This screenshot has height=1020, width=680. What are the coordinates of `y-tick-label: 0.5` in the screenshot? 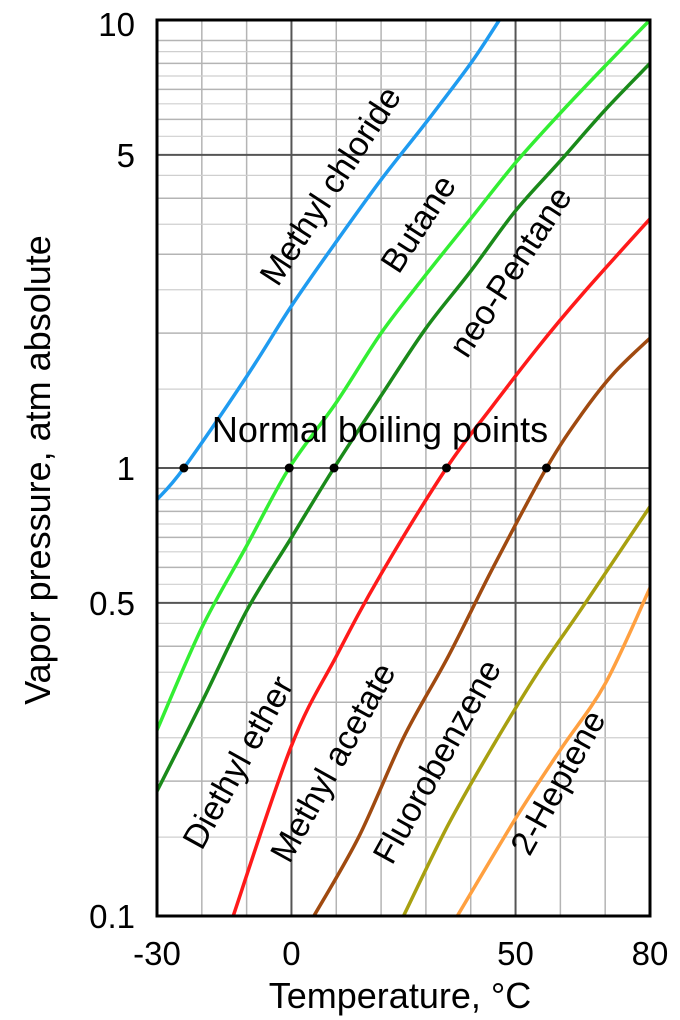 It's located at (112, 603).